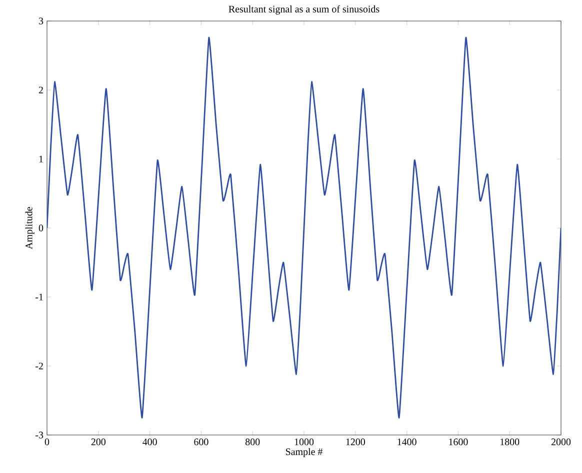  I want to click on y-axis-title: Amplitude, so click(29, 228).